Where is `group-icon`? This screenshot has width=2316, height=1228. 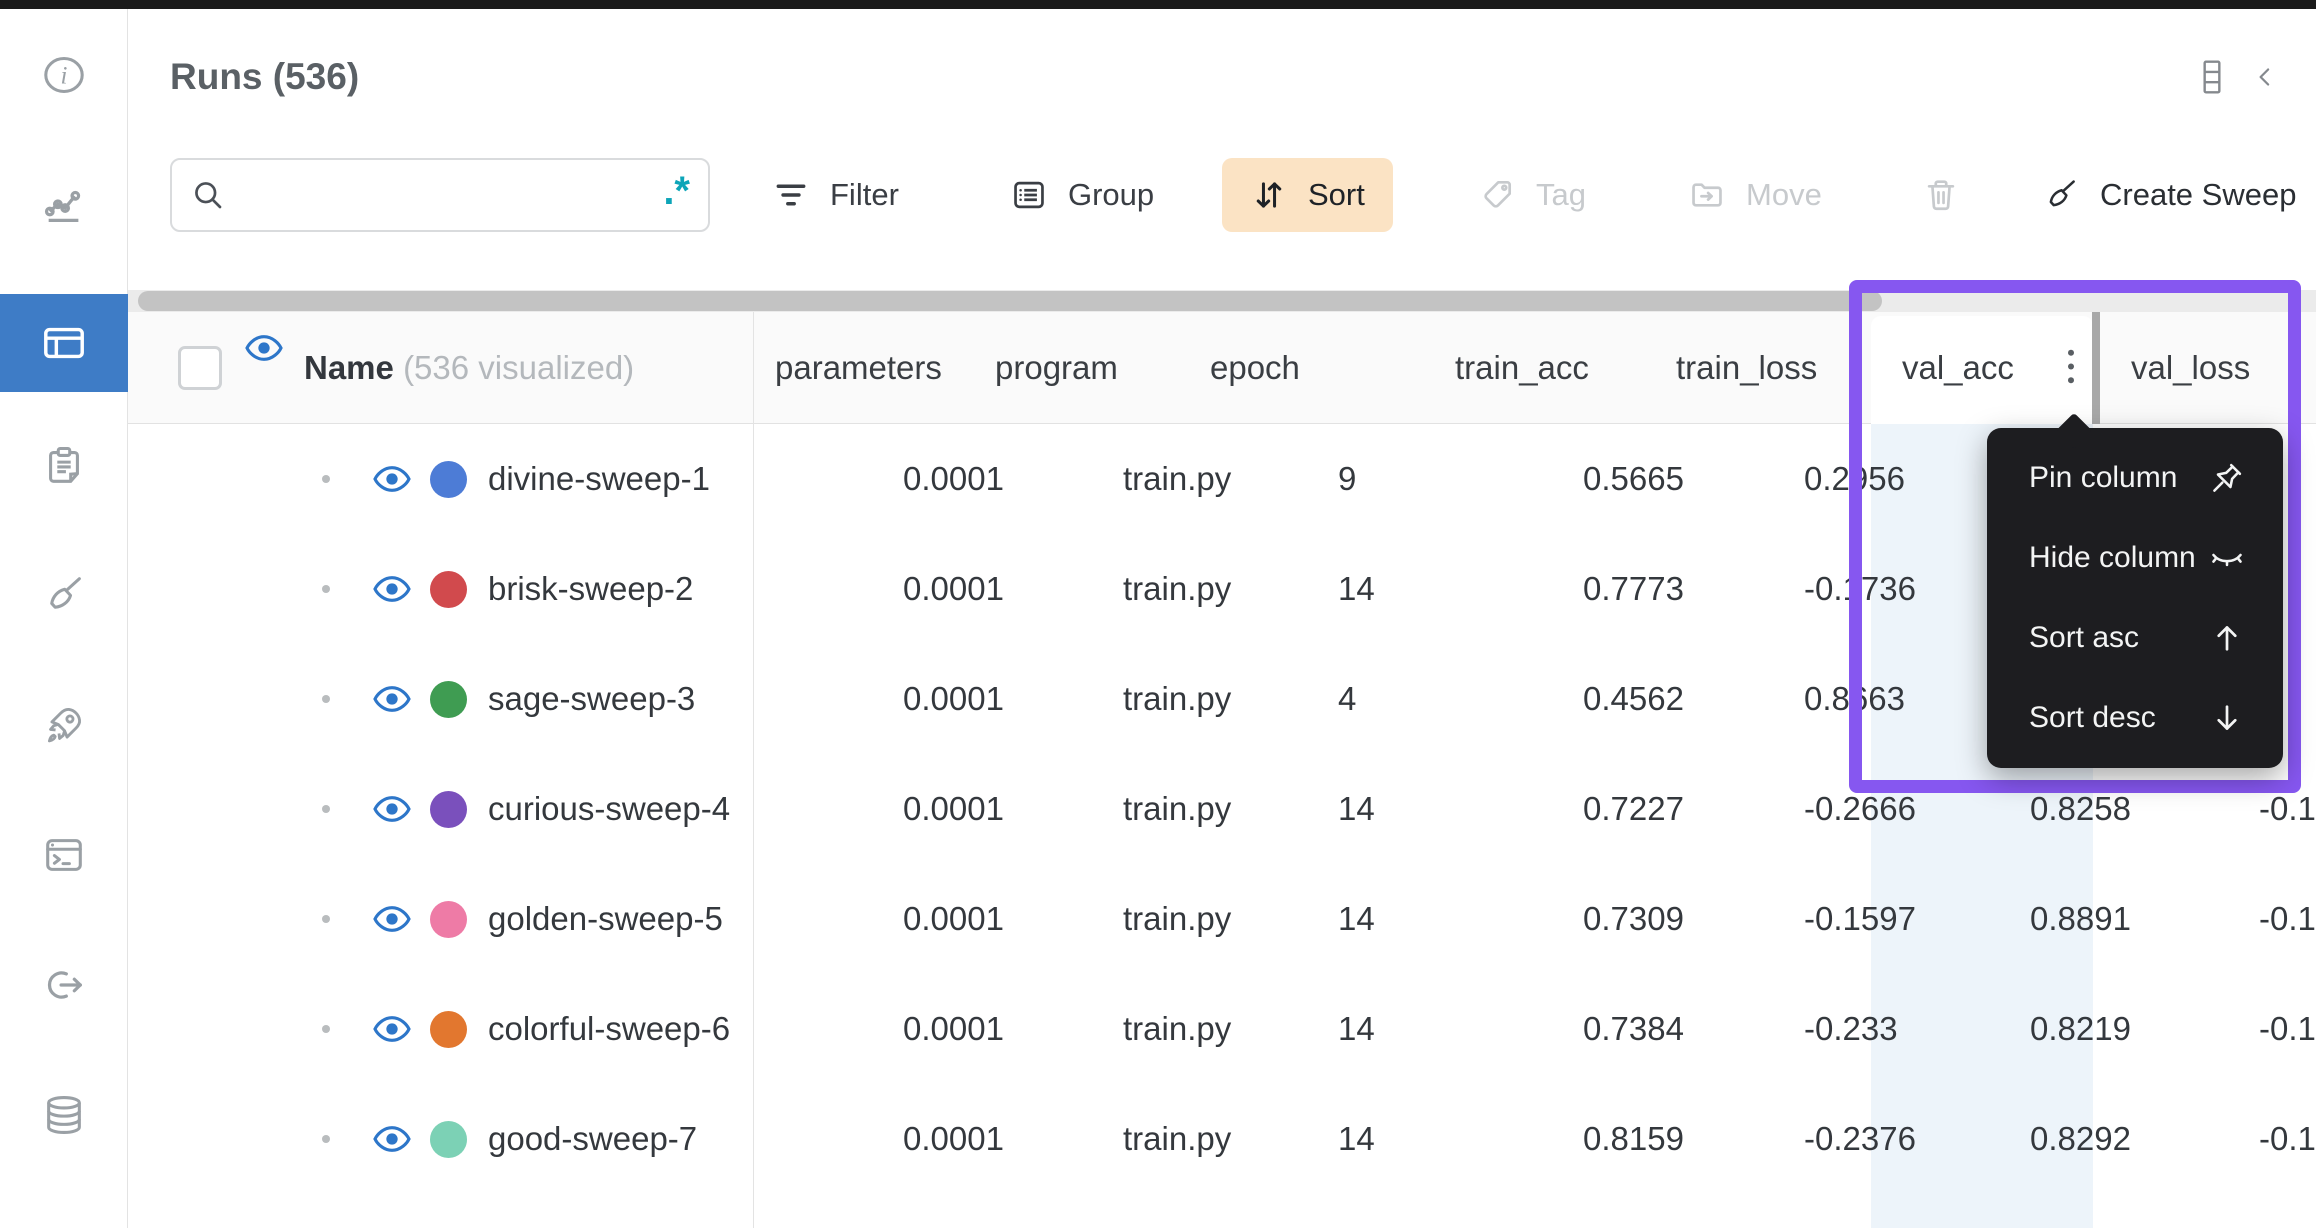 group-icon is located at coordinates (1029, 195).